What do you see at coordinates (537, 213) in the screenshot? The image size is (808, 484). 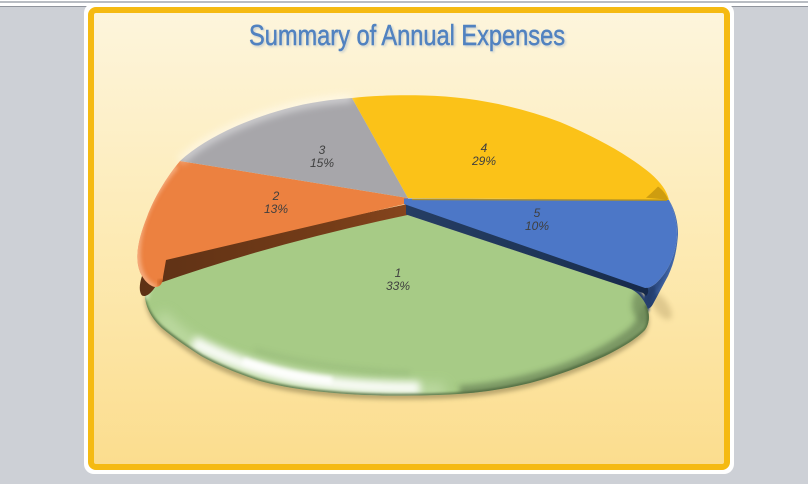 I see `svg-text: 5` at bounding box center [537, 213].